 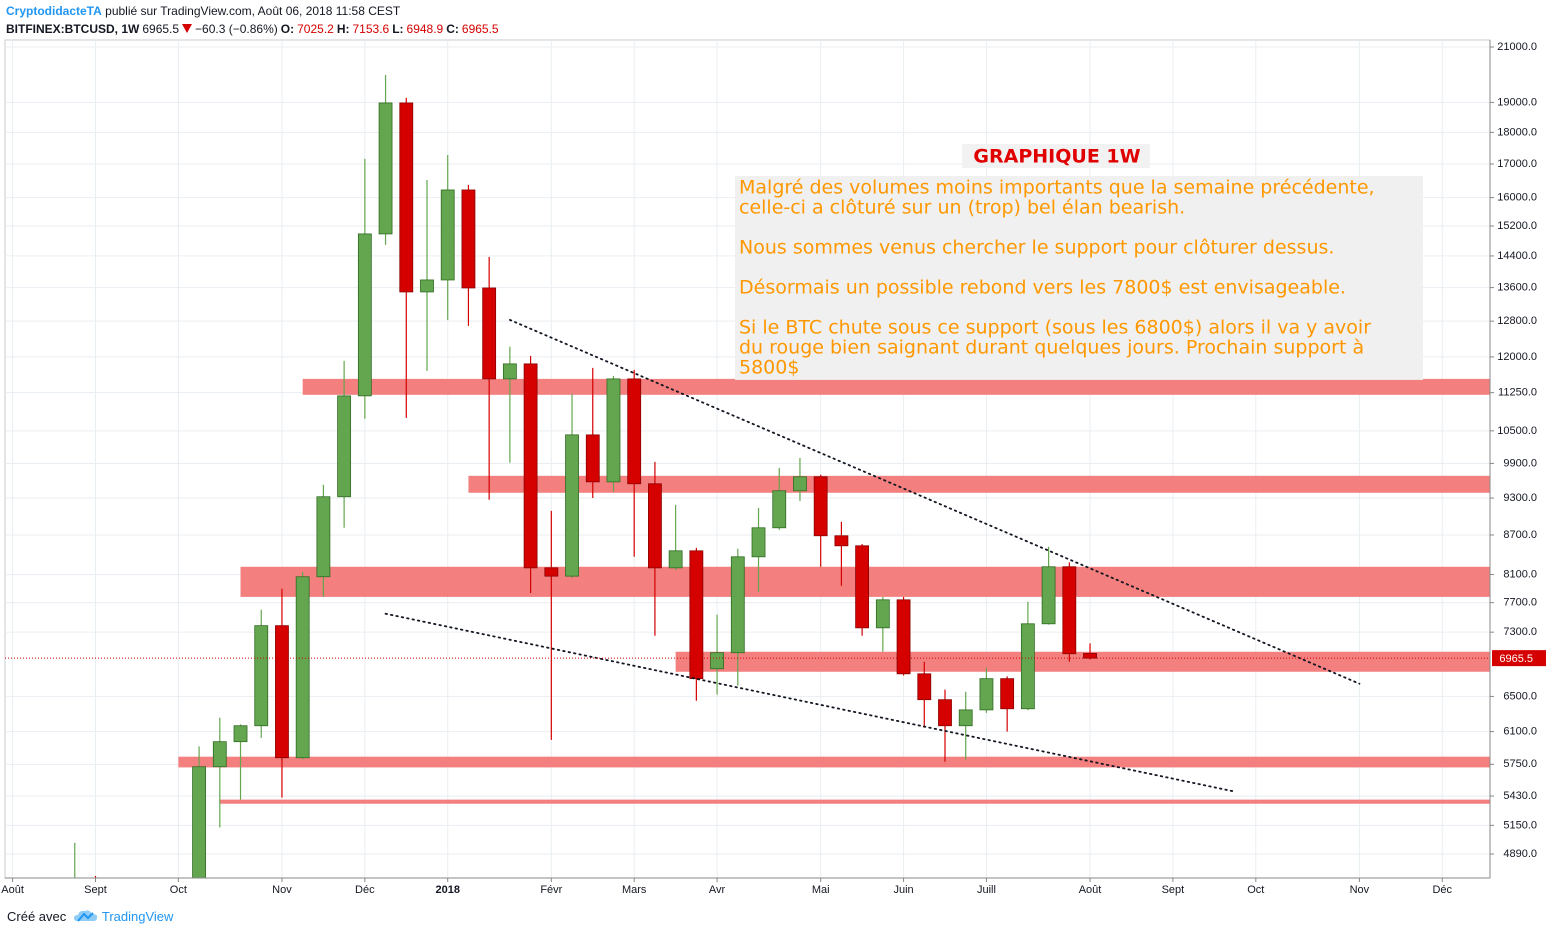 What do you see at coordinates (1517, 132) in the screenshot?
I see `y-tick-label: 18000.0` at bounding box center [1517, 132].